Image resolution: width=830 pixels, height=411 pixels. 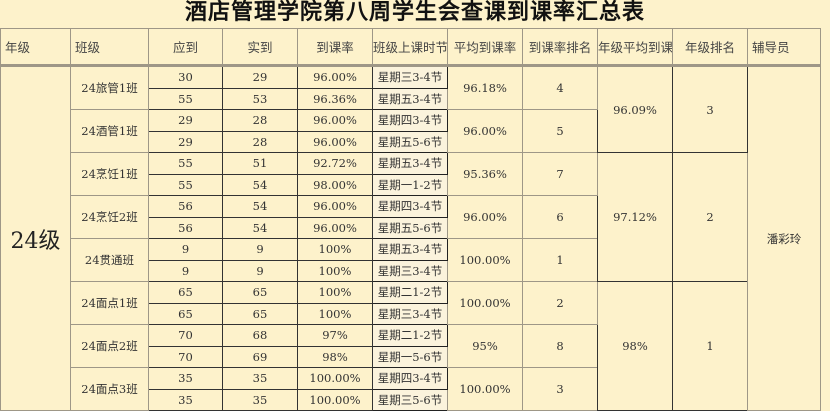 I want to click on attendance-rate-cell: 98%, so click(x=335, y=356).